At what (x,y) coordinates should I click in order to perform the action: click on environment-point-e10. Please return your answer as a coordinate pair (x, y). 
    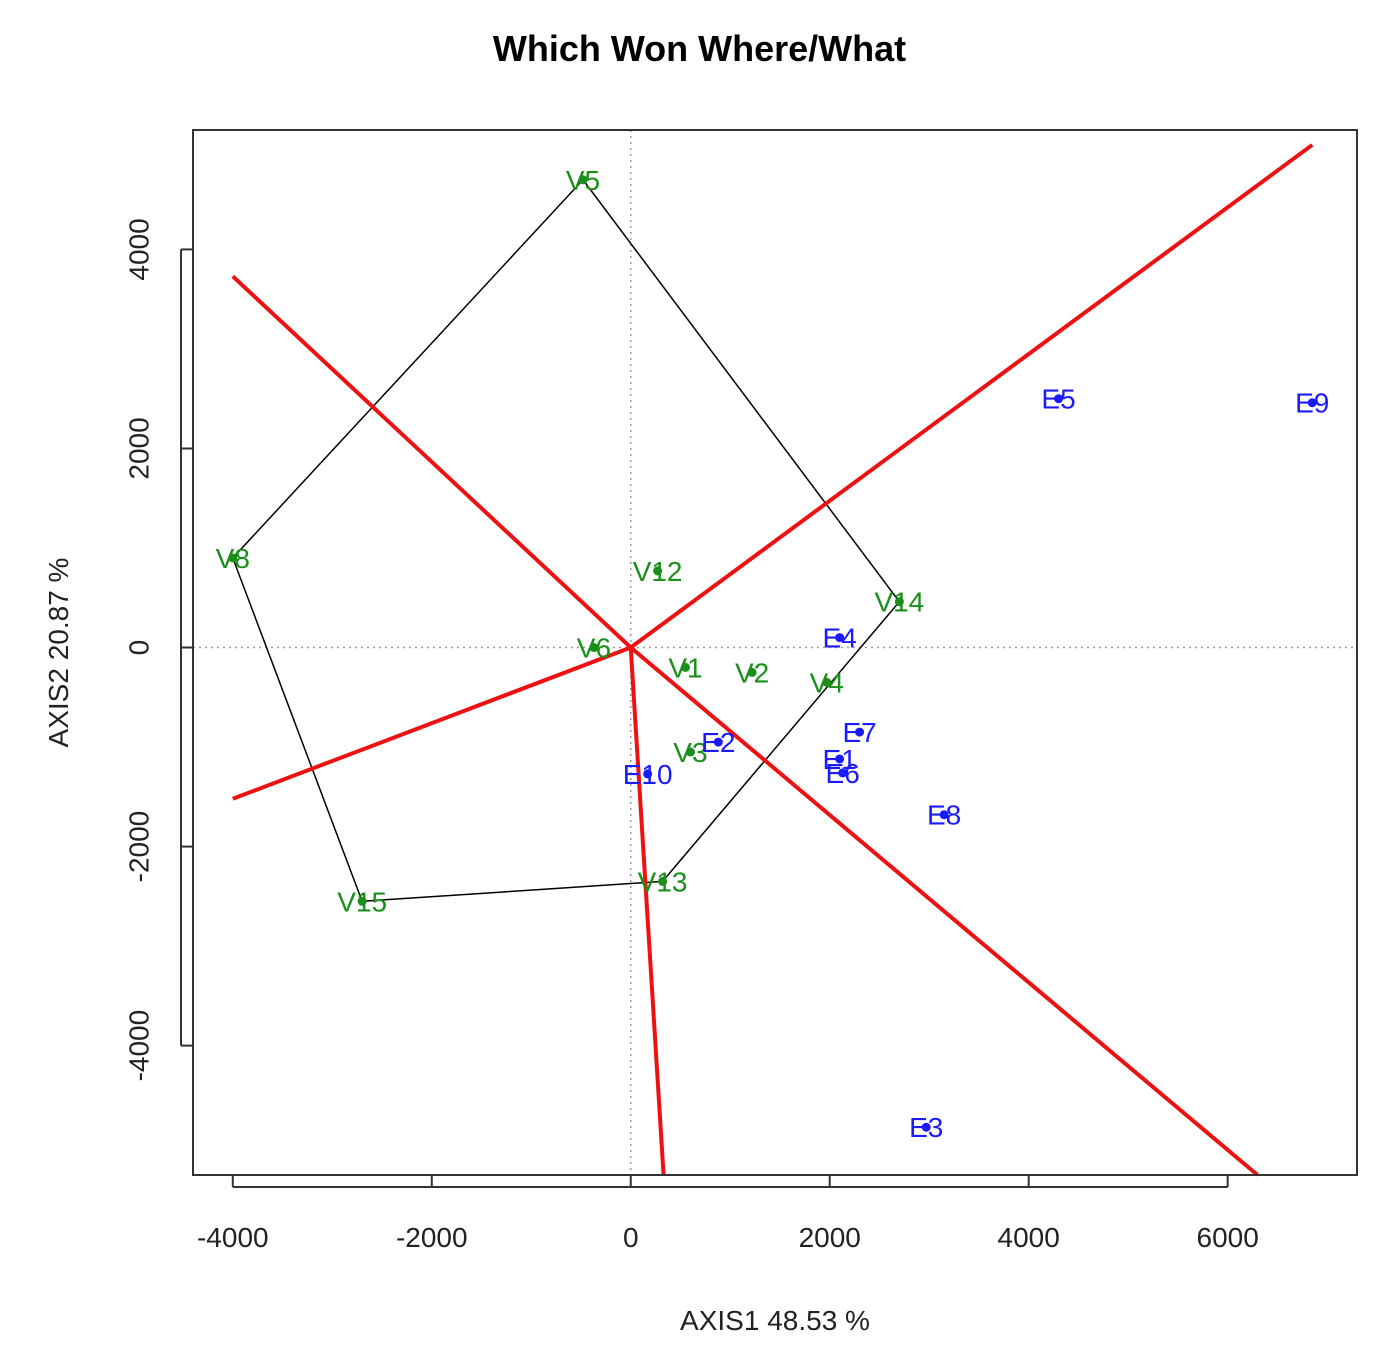
    Looking at the image, I should click on (648, 774).